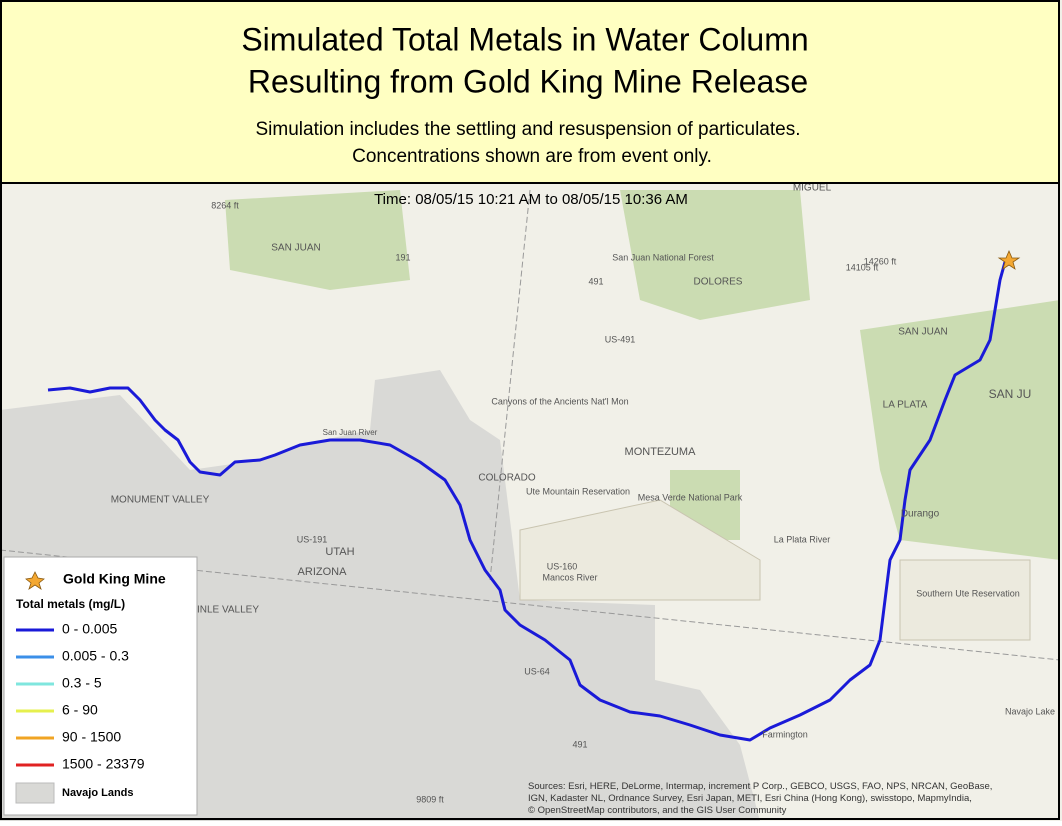 This screenshot has width=1062, height=826. I want to click on legend-heading: Total metals (mg/L), so click(70, 604).